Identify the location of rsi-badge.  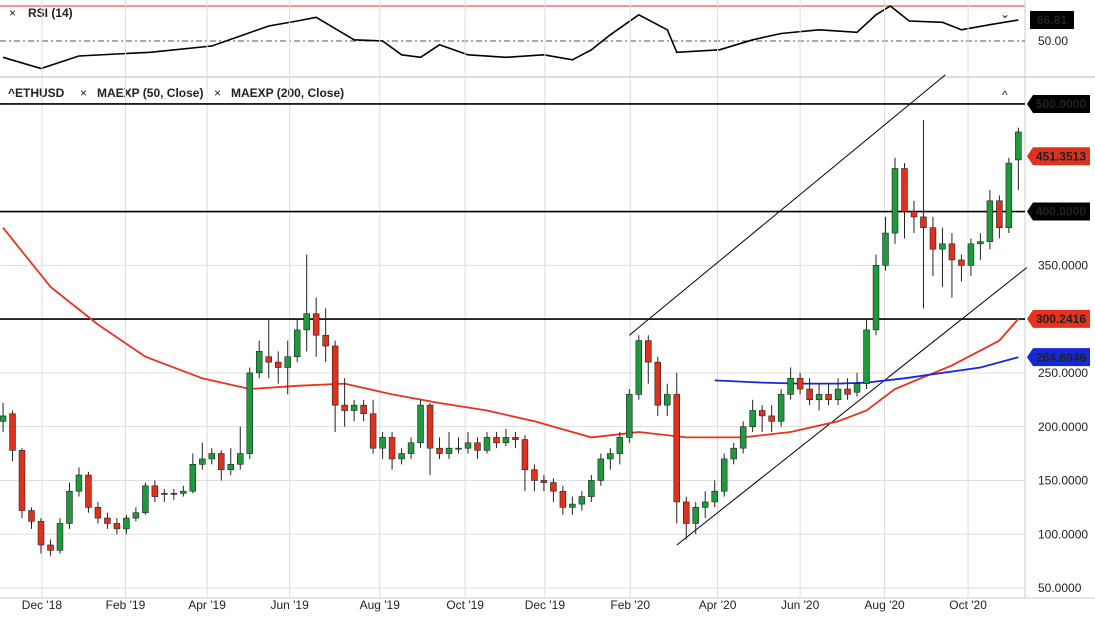
(1052, 19).